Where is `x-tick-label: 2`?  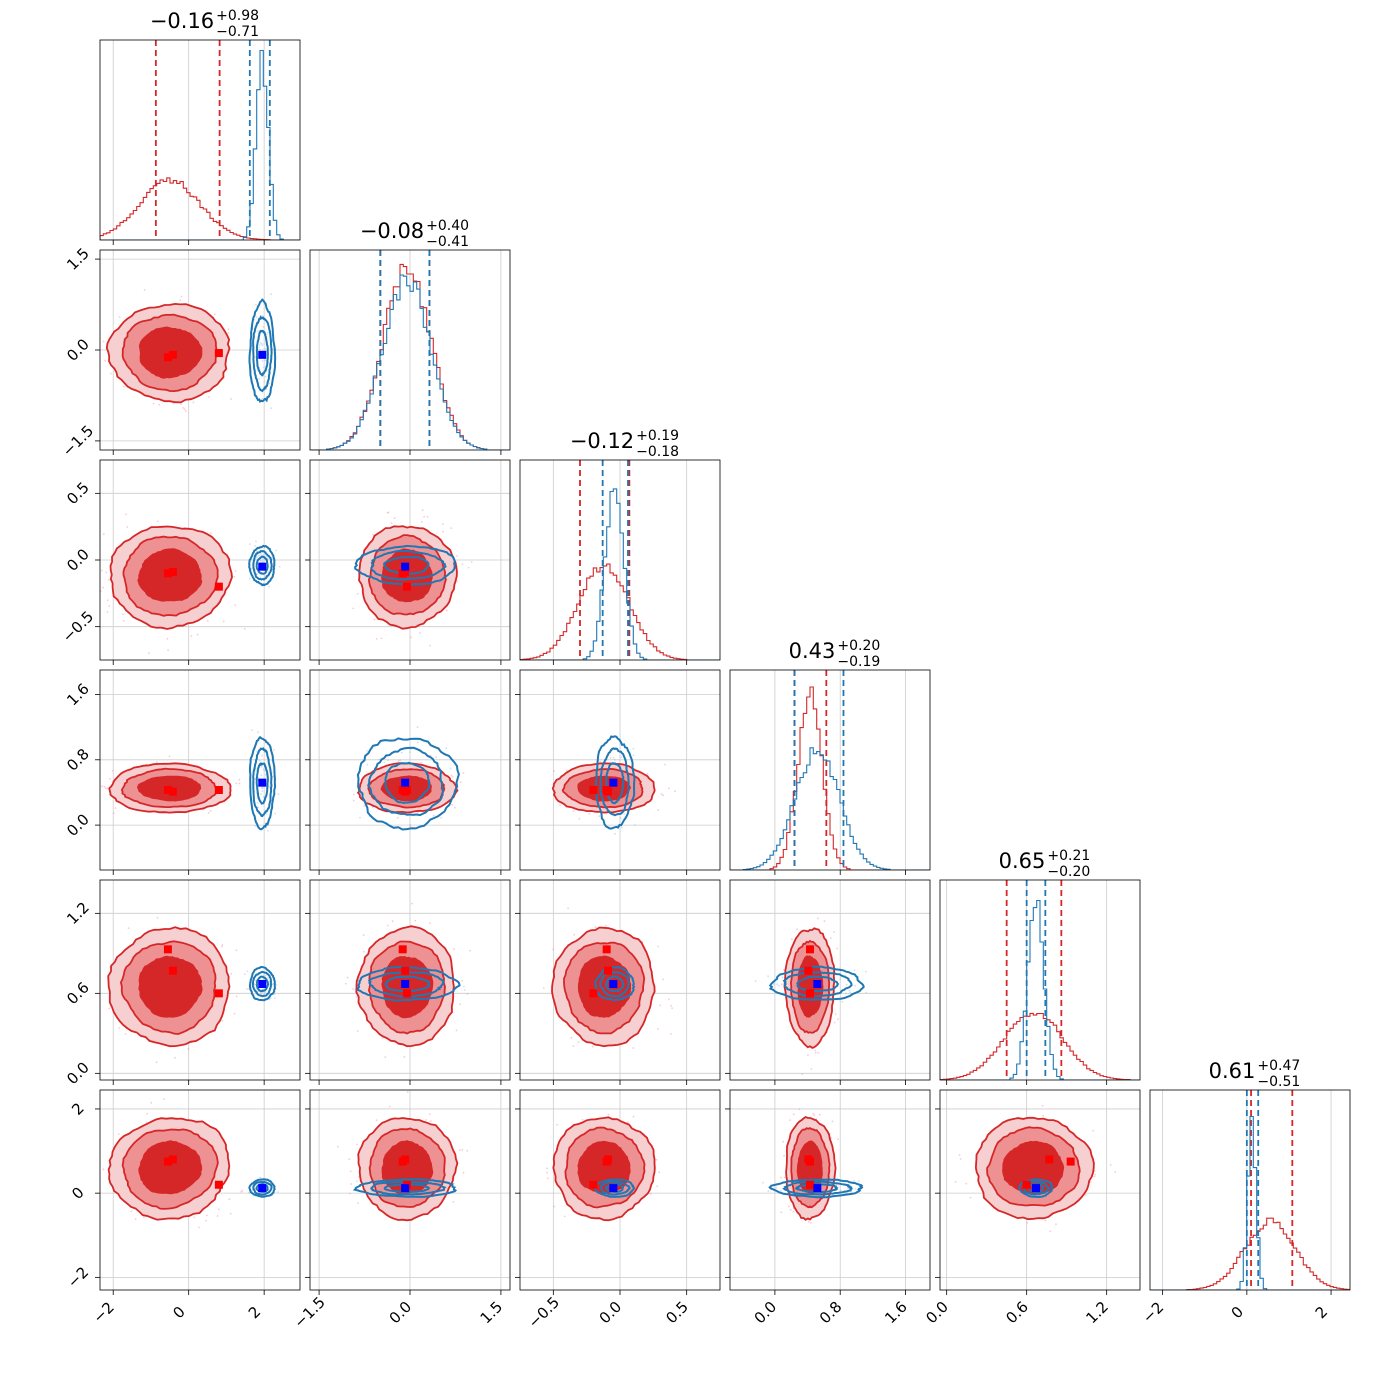
x-tick-label: 2 is located at coordinates (254, 1312).